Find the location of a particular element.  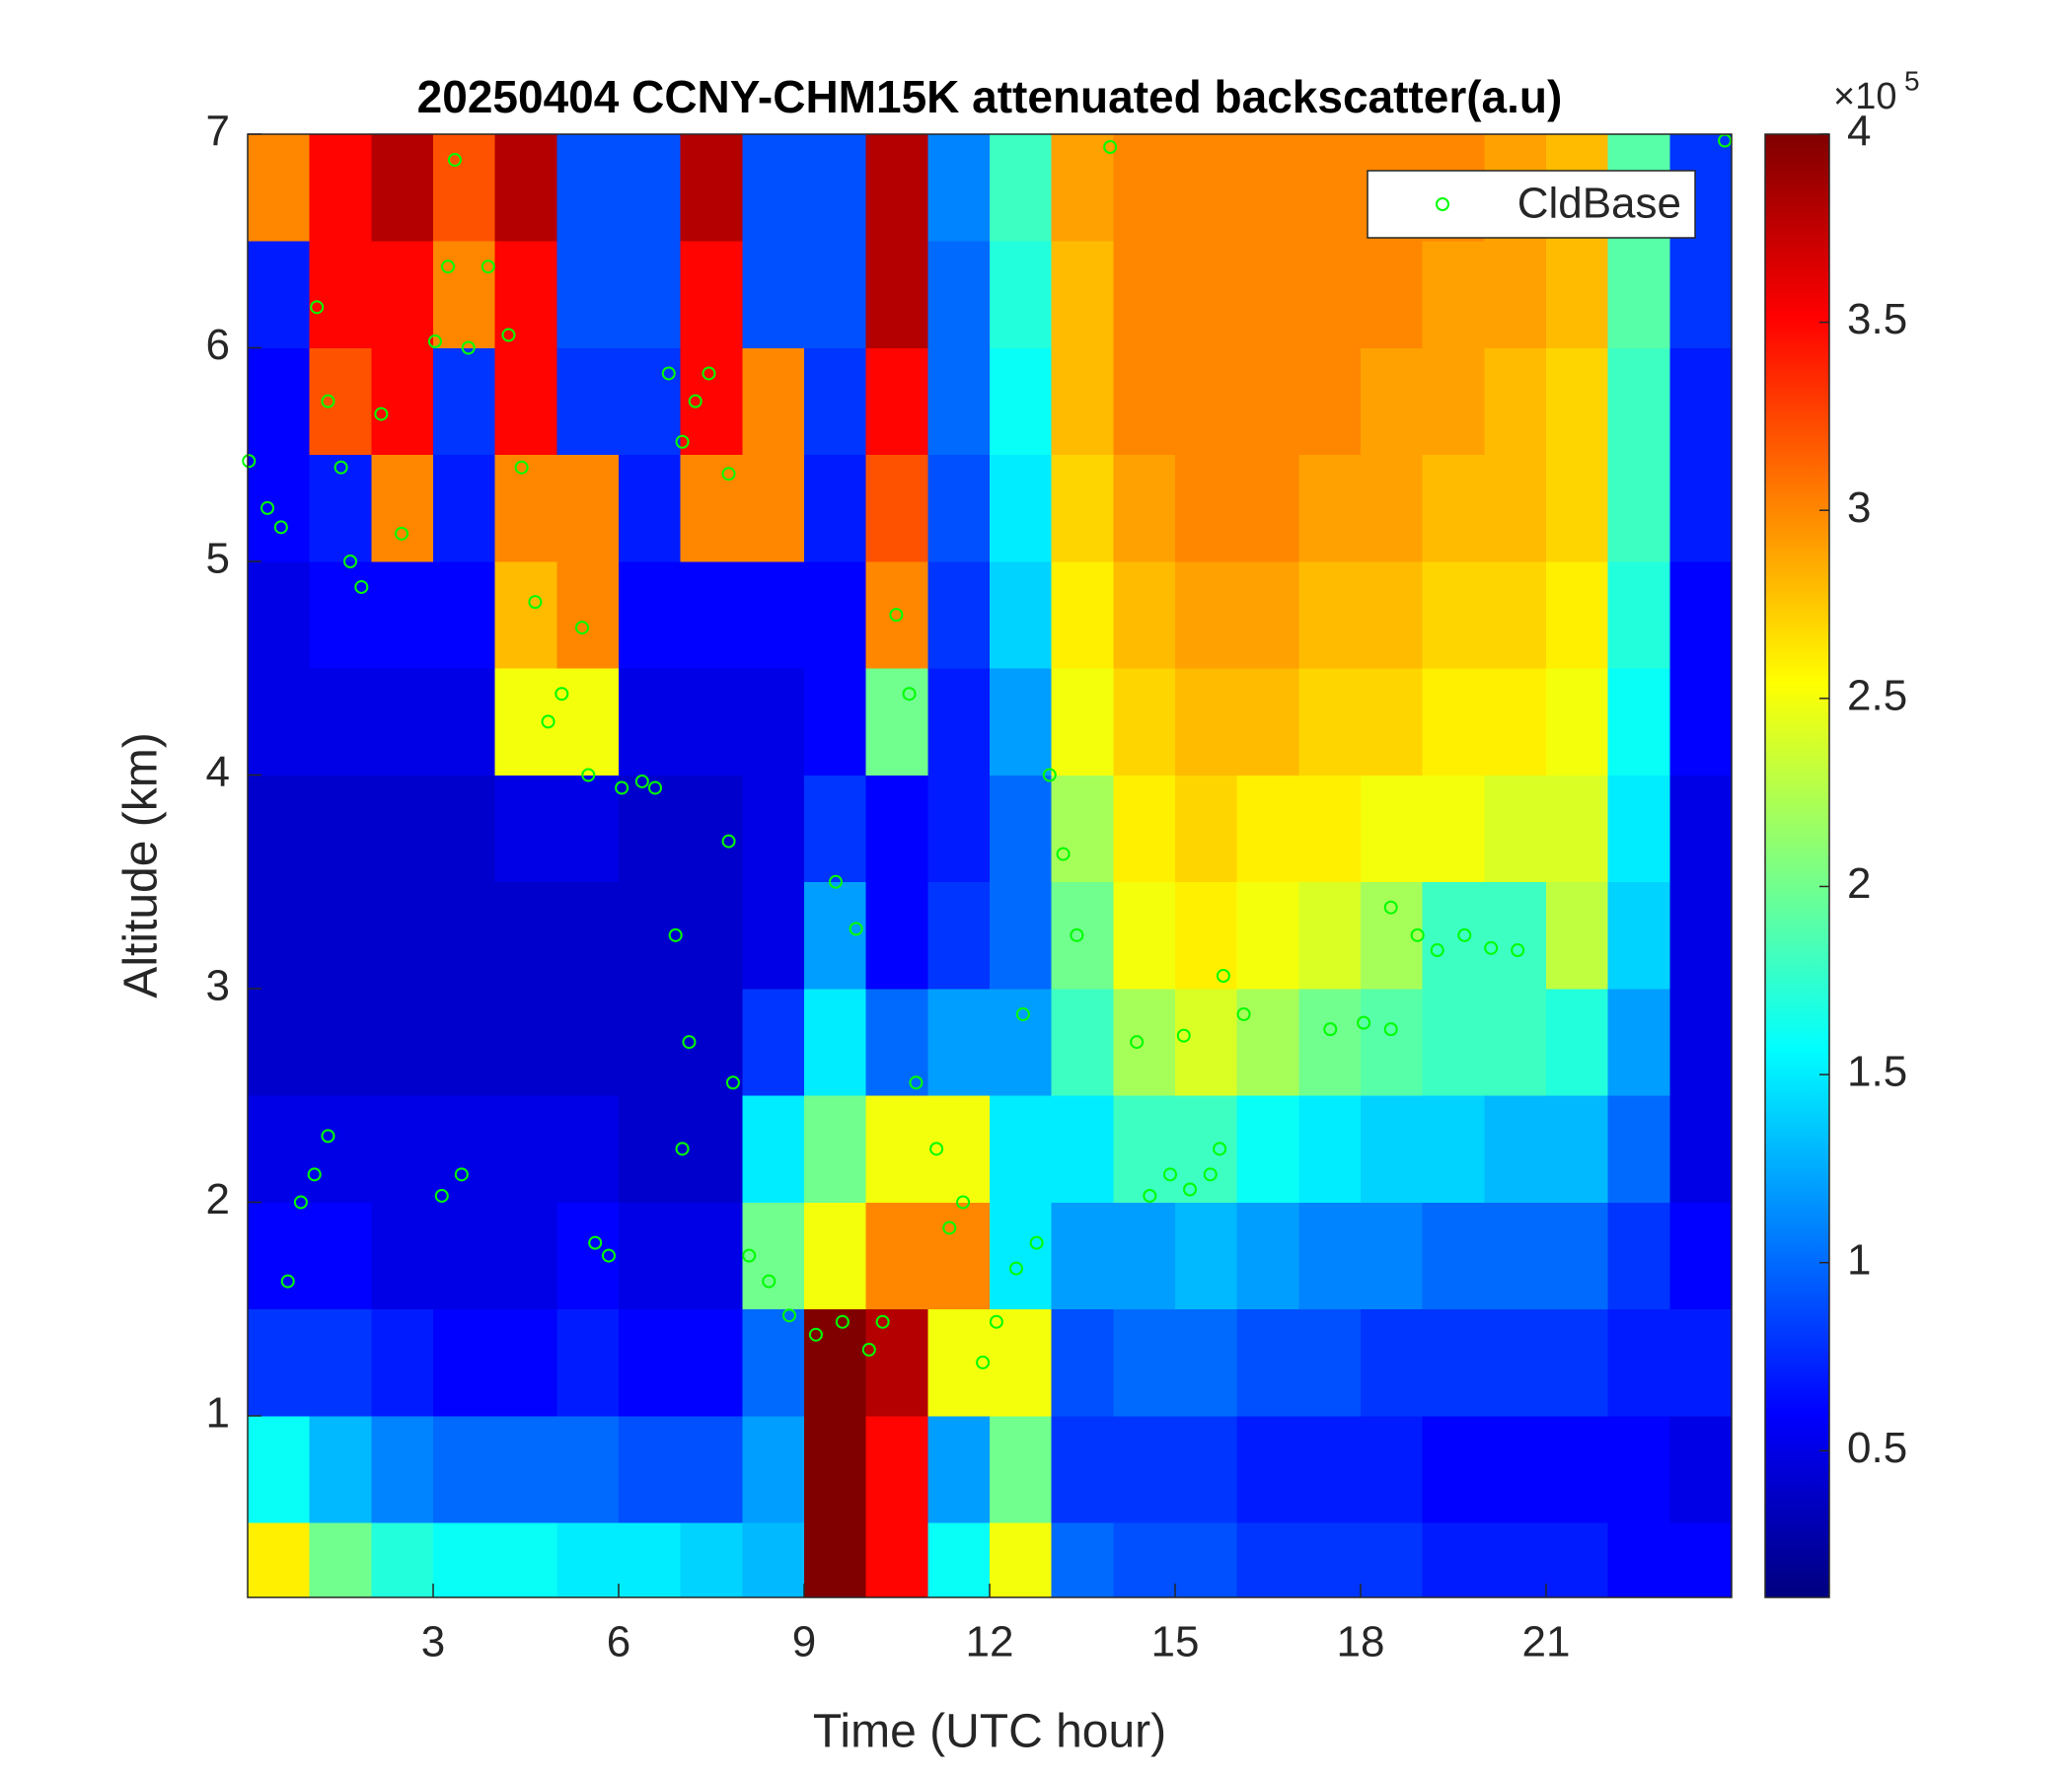

y-tick-label: 7 is located at coordinates (218, 132).